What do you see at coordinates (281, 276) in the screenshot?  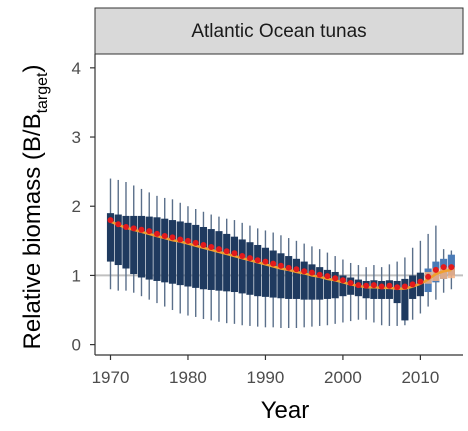 I see `box-1992` at bounding box center [281, 276].